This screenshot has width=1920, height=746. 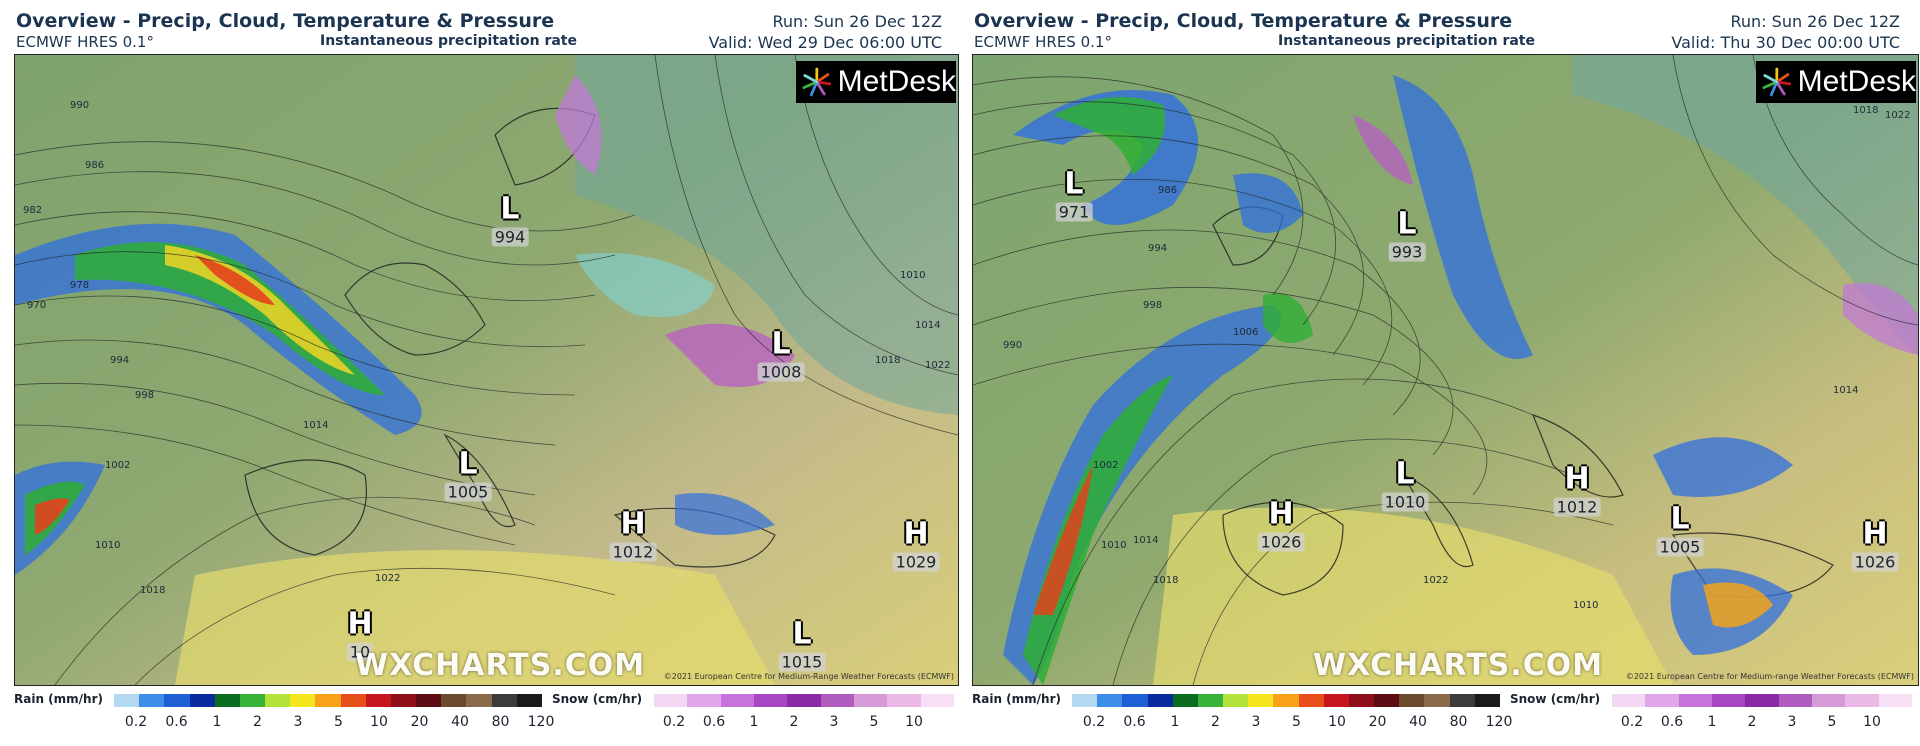 What do you see at coordinates (1577, 507) in the screenshot?
I see `pressure-value: 1012` at bounding box center [1577, 507].